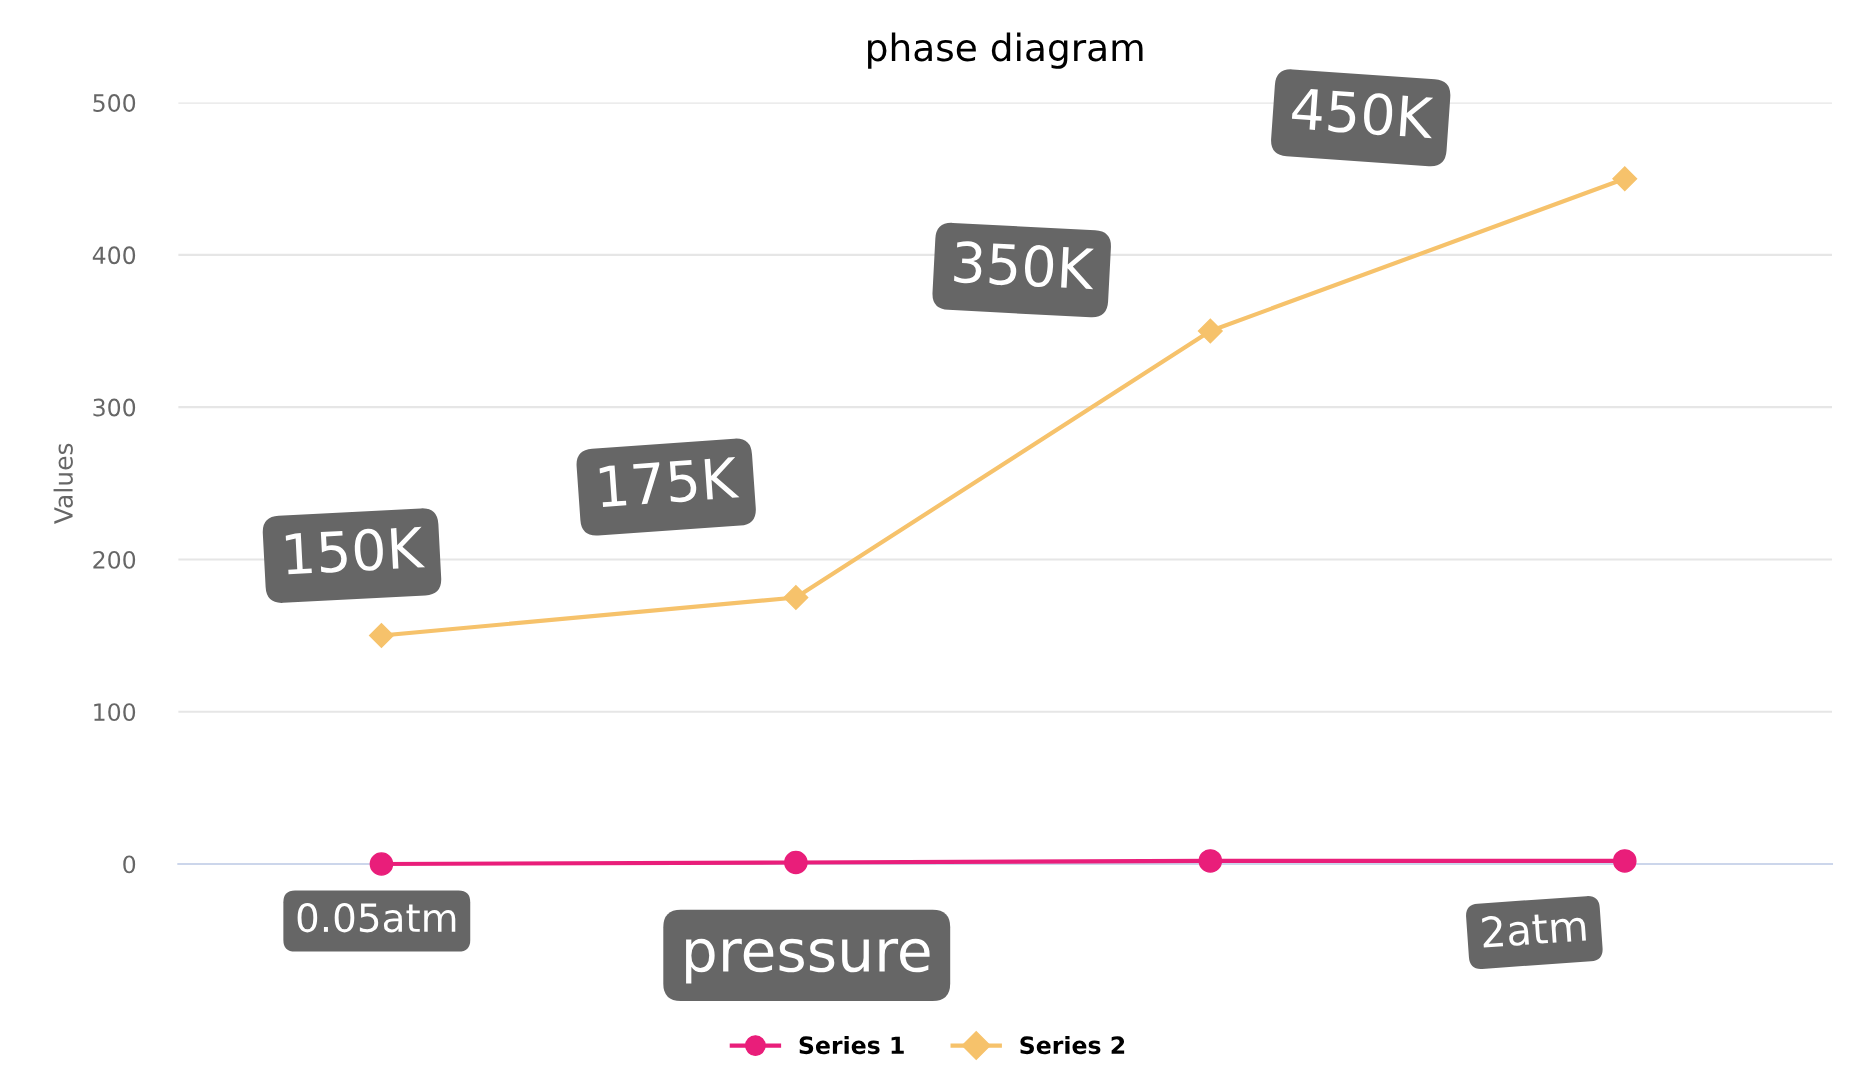 This screenshot has height=1080, width=1858. I want to click on y-tick-label: 500, so click(114, 103).